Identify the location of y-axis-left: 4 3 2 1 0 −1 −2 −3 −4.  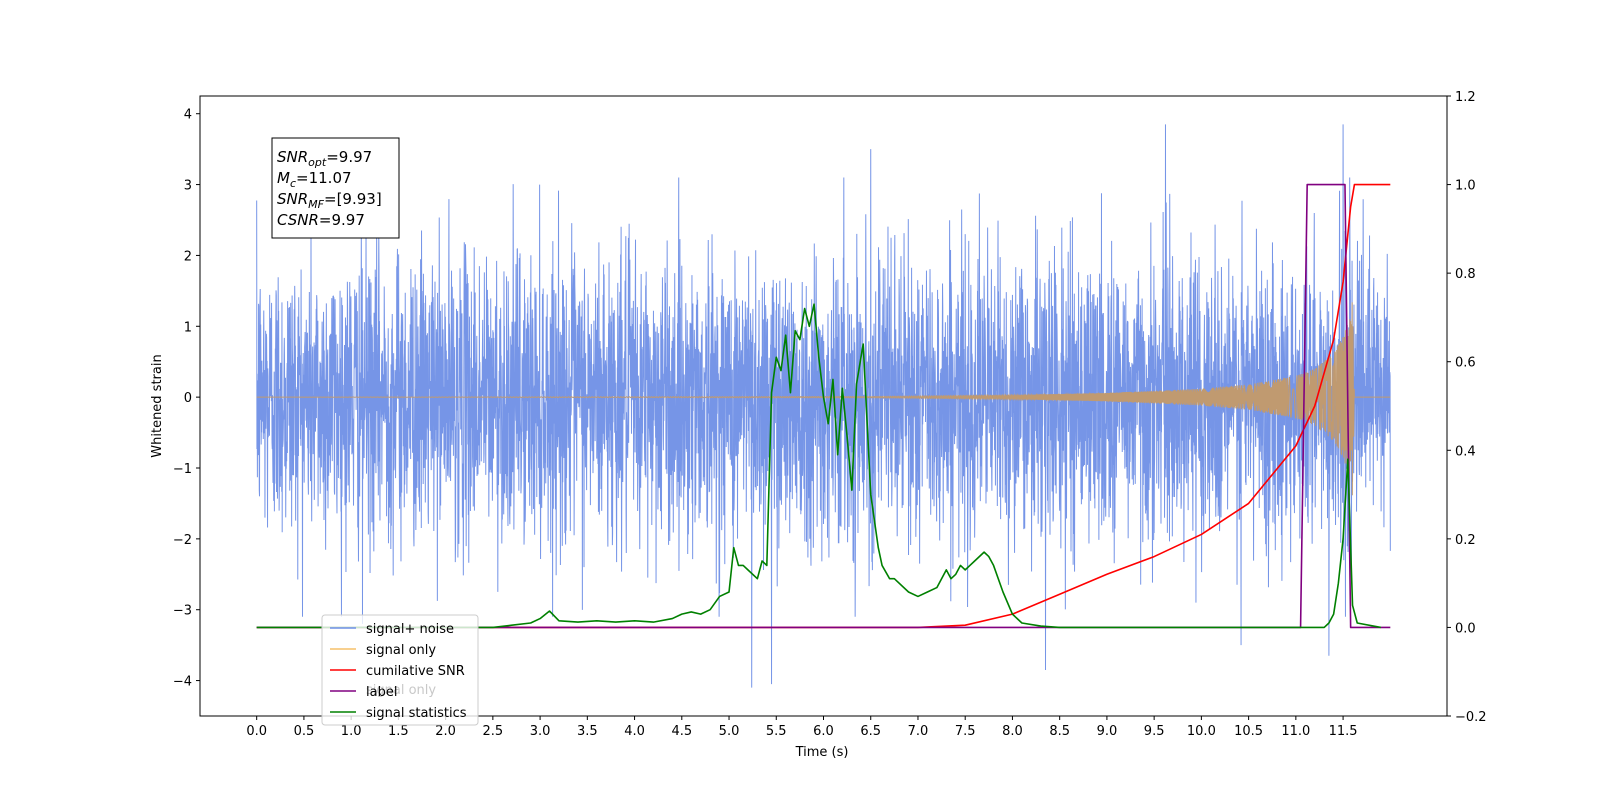
(186, 399).